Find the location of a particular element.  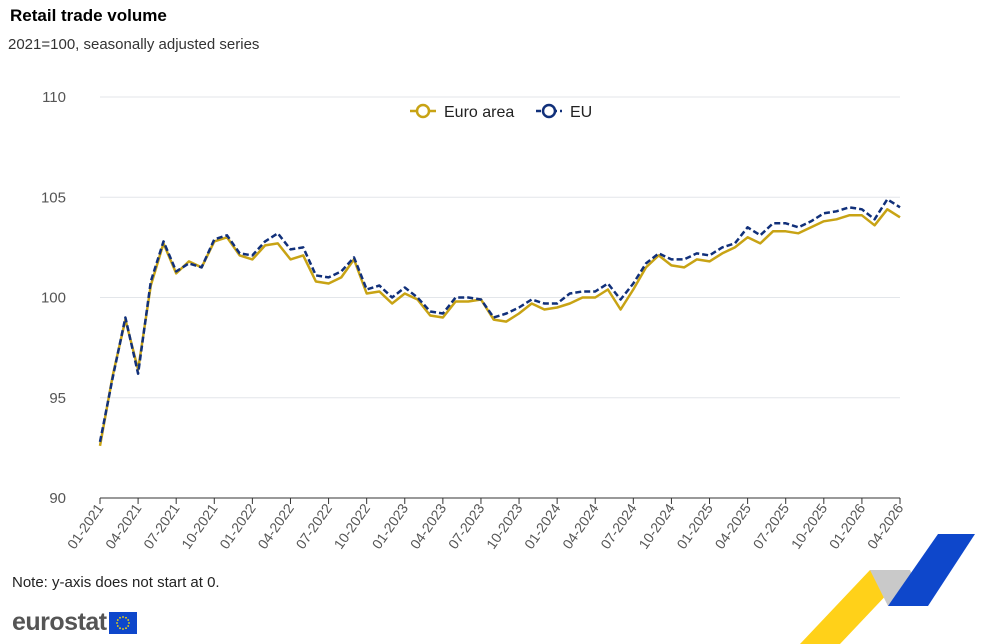

x-tick-label: 01-2022 is located at coordinates (237, 525).